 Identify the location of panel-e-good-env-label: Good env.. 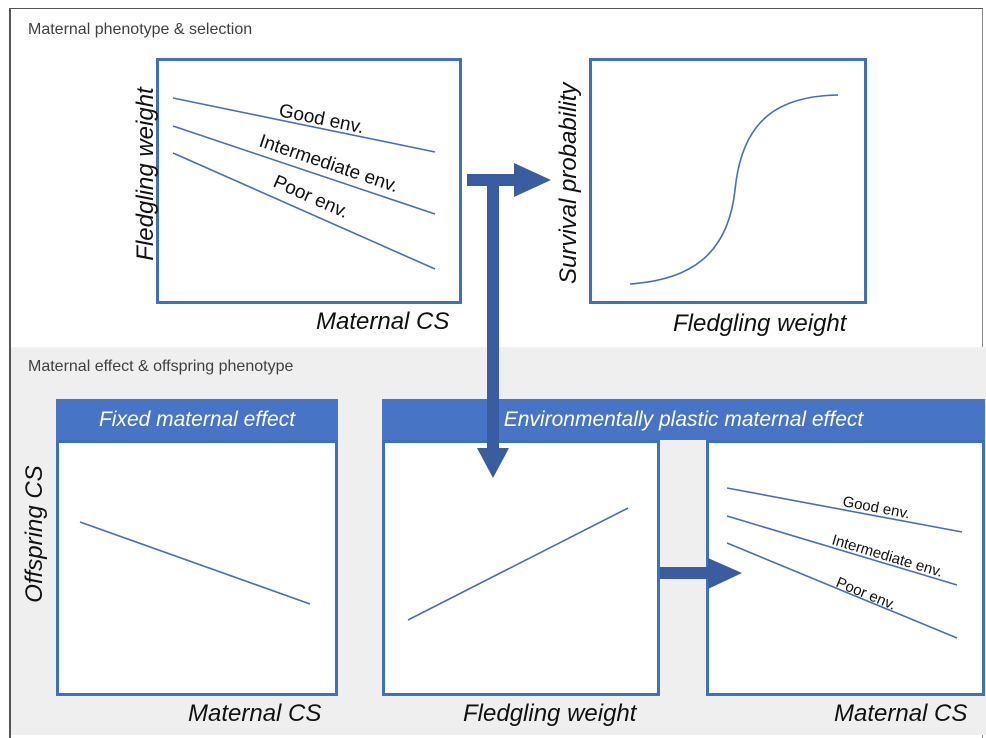
(876, 507).